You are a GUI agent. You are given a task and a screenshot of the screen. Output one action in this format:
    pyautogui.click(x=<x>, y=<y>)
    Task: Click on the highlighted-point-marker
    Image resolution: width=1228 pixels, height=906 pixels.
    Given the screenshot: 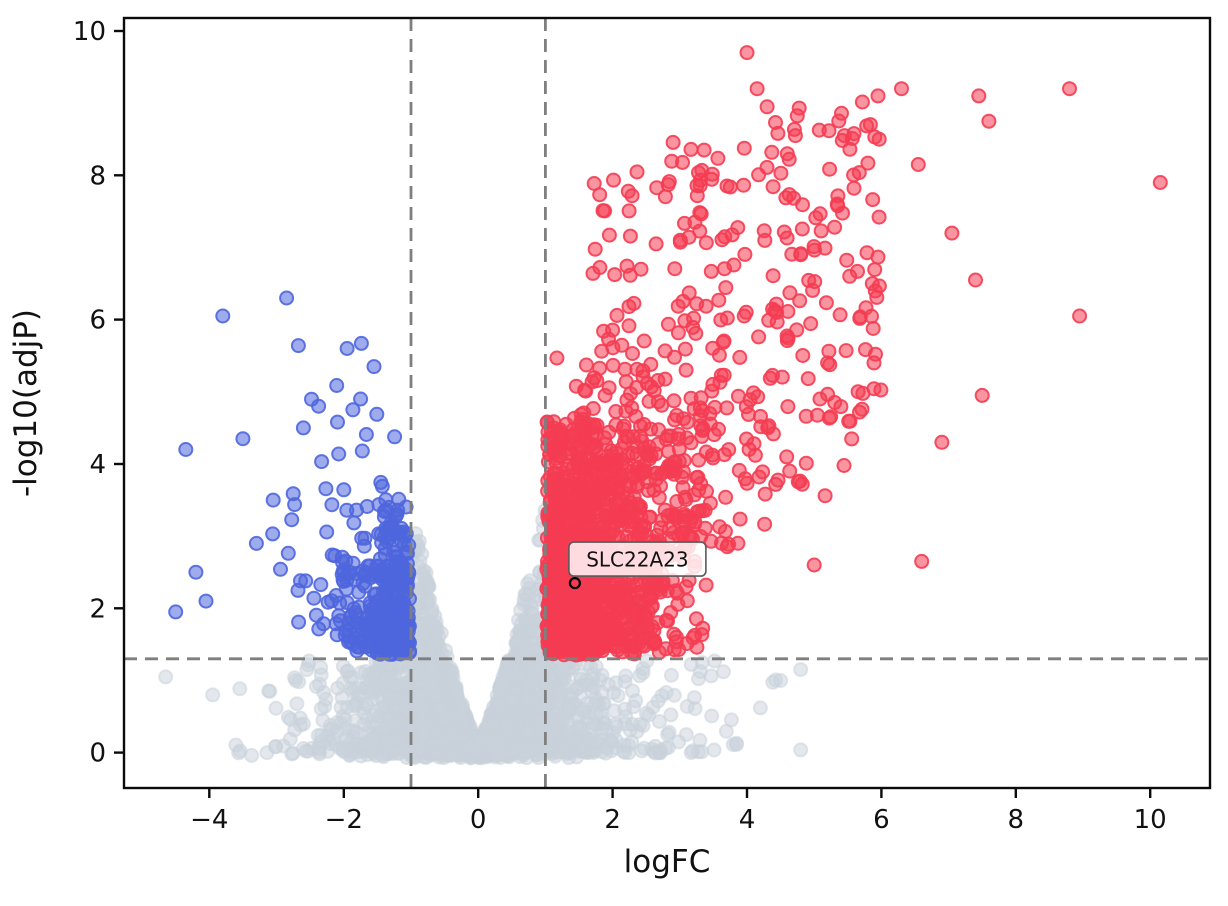 What is the action you would take?
    pyautogui.click(x=575, y=583)
    